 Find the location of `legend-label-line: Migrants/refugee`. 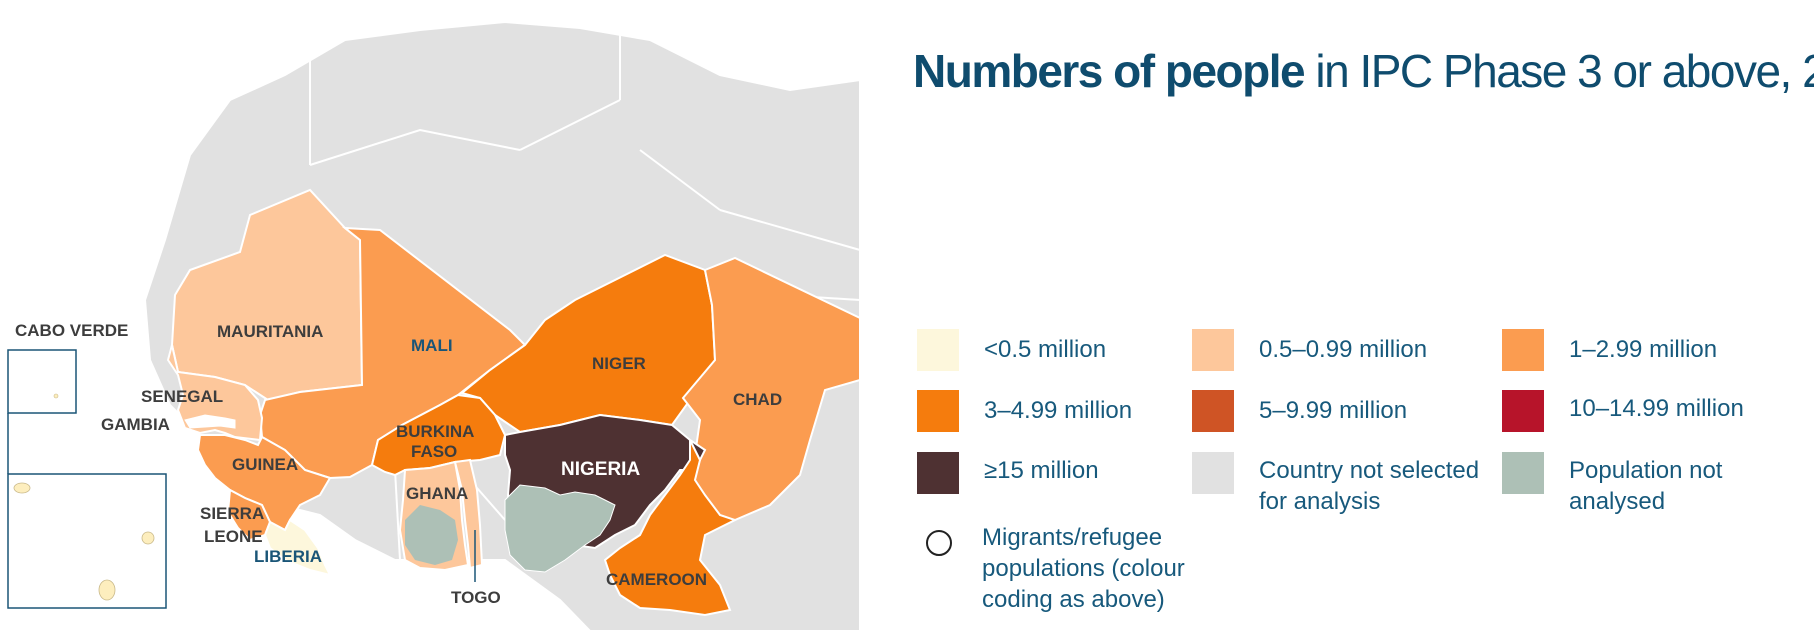

legend-label-line: Migrants/refugee is located at coordinates (1072, 537).